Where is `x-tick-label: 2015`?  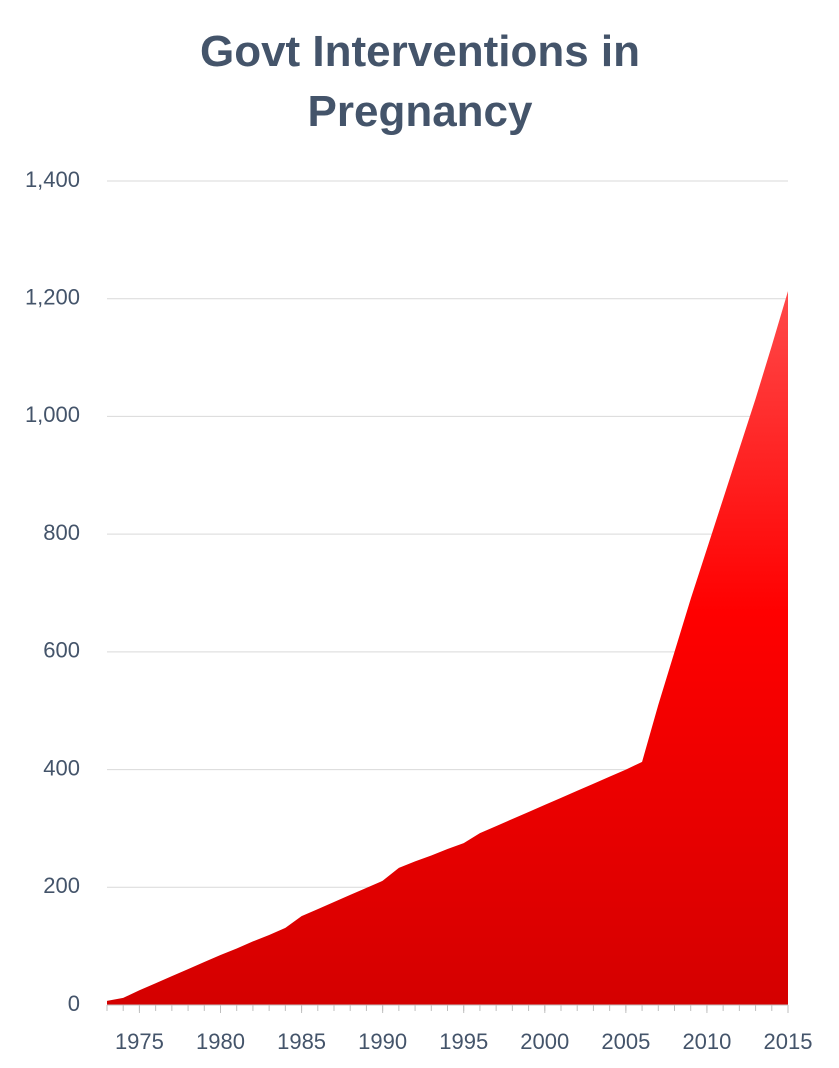 x-tick-label: 2015 is located at coordinates (788, 1041).